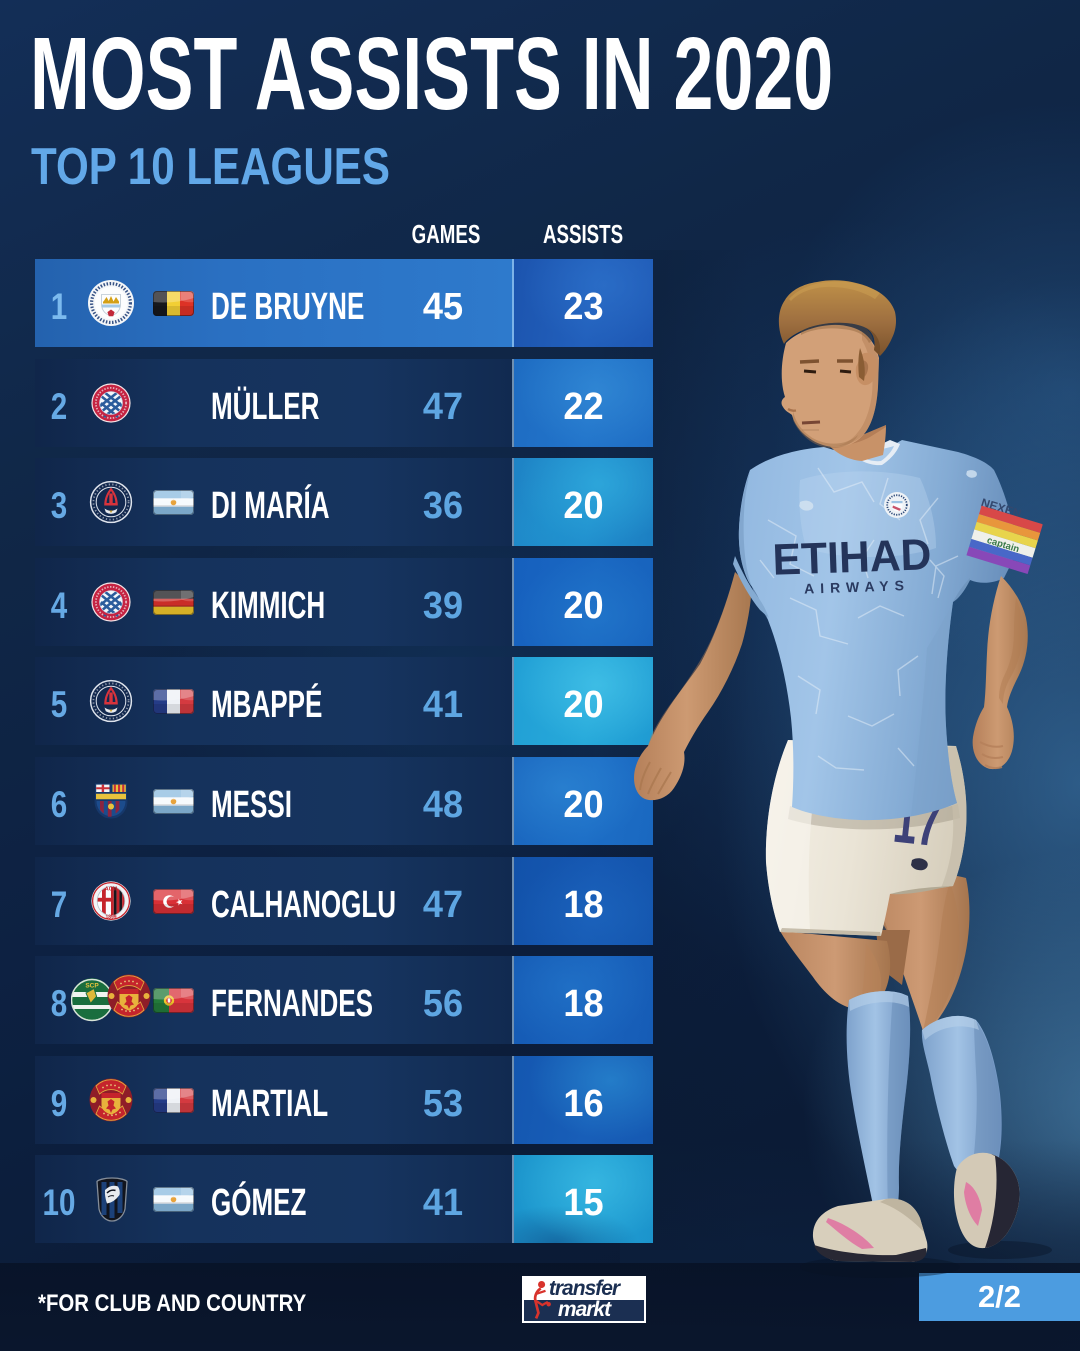 This screenshot has height=1351, width=1080. What do you see at coordinates (852, 558) in the screenshot?
I see `svg-text: ETIHAD` at bounding box center [852, 558].